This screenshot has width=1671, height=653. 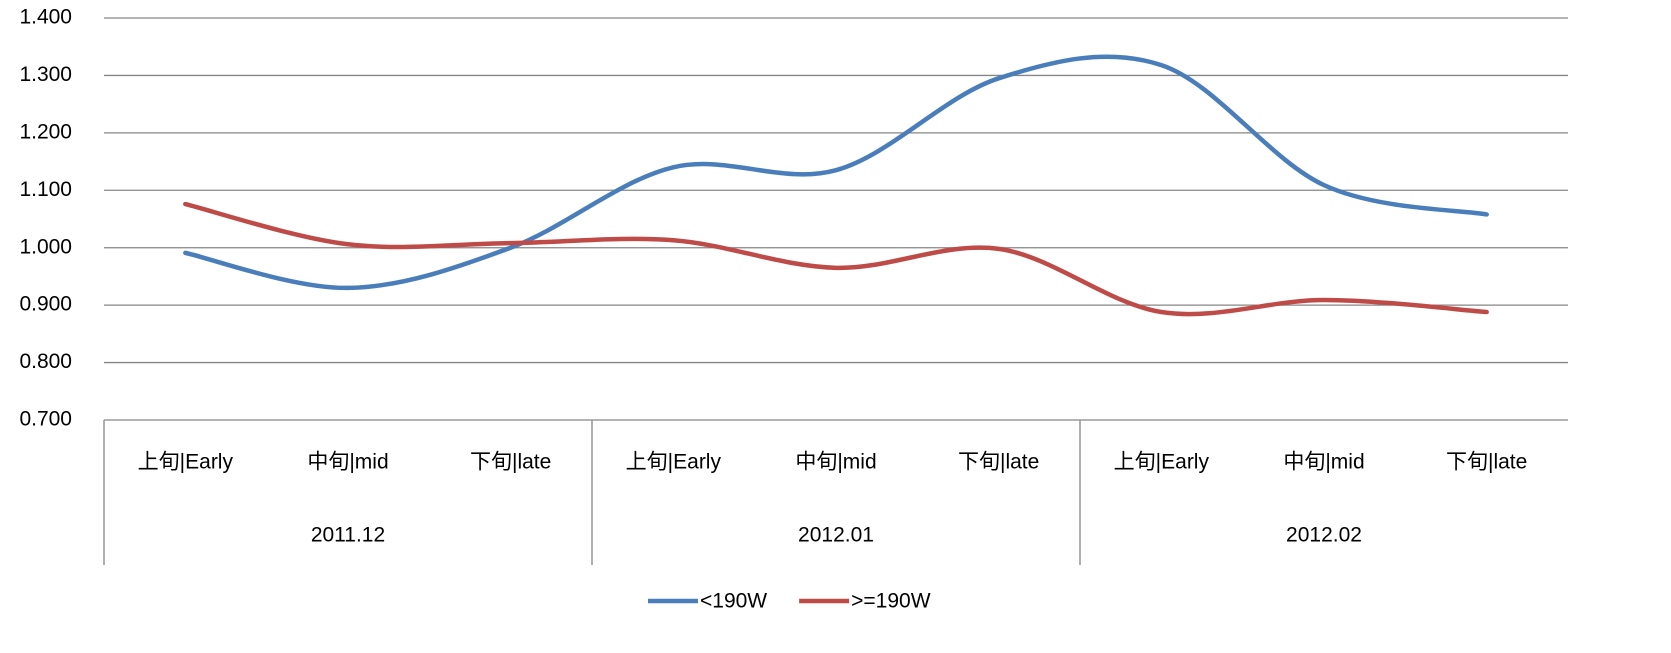 What do you see at coordinates (45, 361) in the screenshot?
I see `y-tick-label: 0.800` at bounding box center [45, 361].